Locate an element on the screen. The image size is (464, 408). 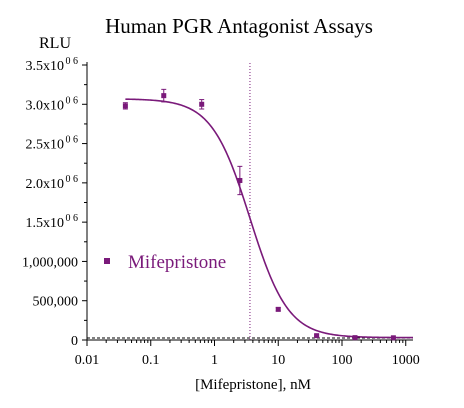
y-tick-label: 500,000 is located at coordinates (56, 302).